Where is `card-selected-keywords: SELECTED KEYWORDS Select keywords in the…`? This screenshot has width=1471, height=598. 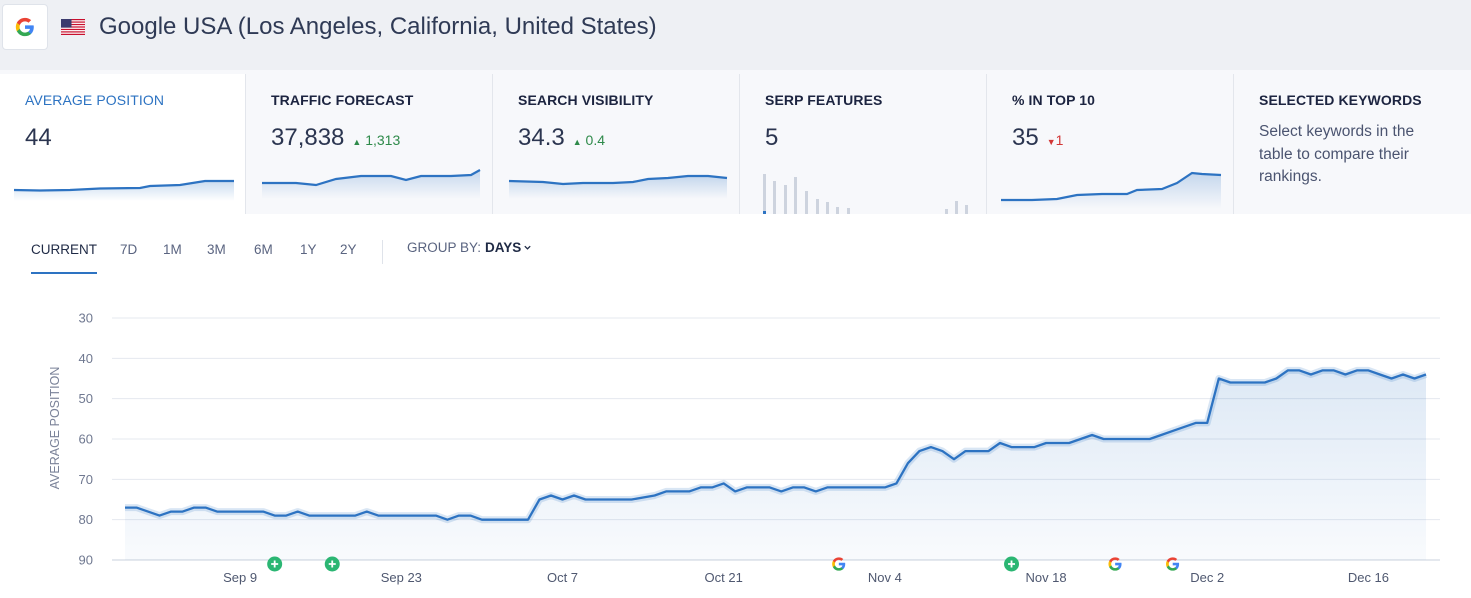
card-selected-keywords: SELECTED KEYWORDS Select keywords in the… is located at coordinates (1352, 144).